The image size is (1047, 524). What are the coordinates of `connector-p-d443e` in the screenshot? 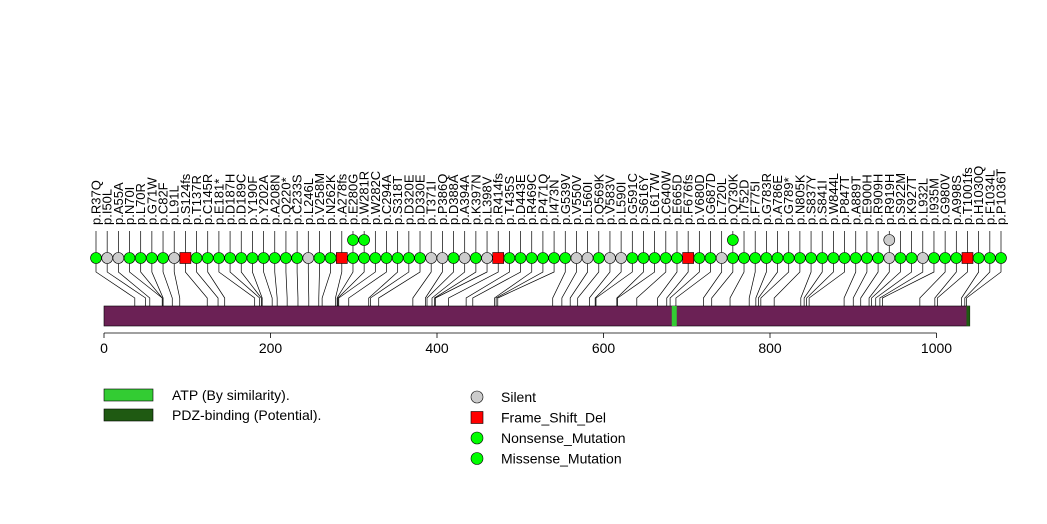 It's located at (496, 268).